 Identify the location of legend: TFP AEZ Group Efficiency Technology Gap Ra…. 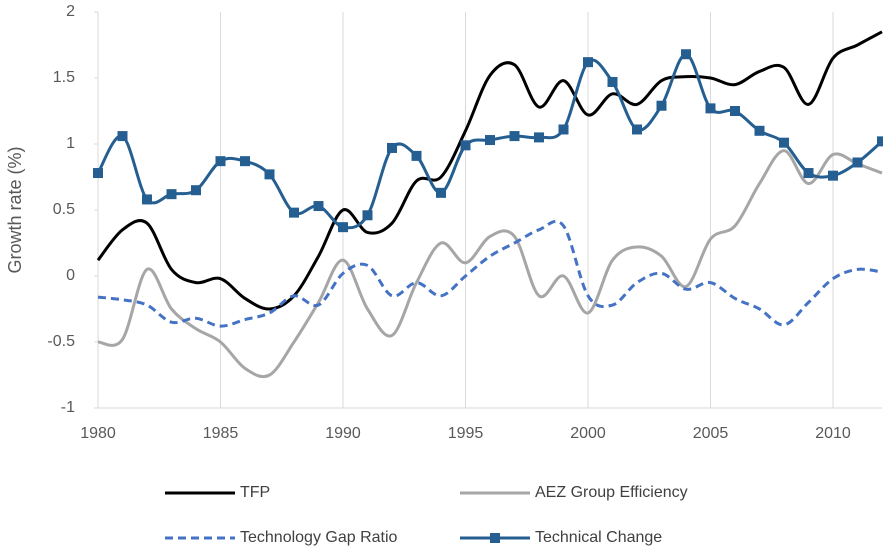
(426, 515).